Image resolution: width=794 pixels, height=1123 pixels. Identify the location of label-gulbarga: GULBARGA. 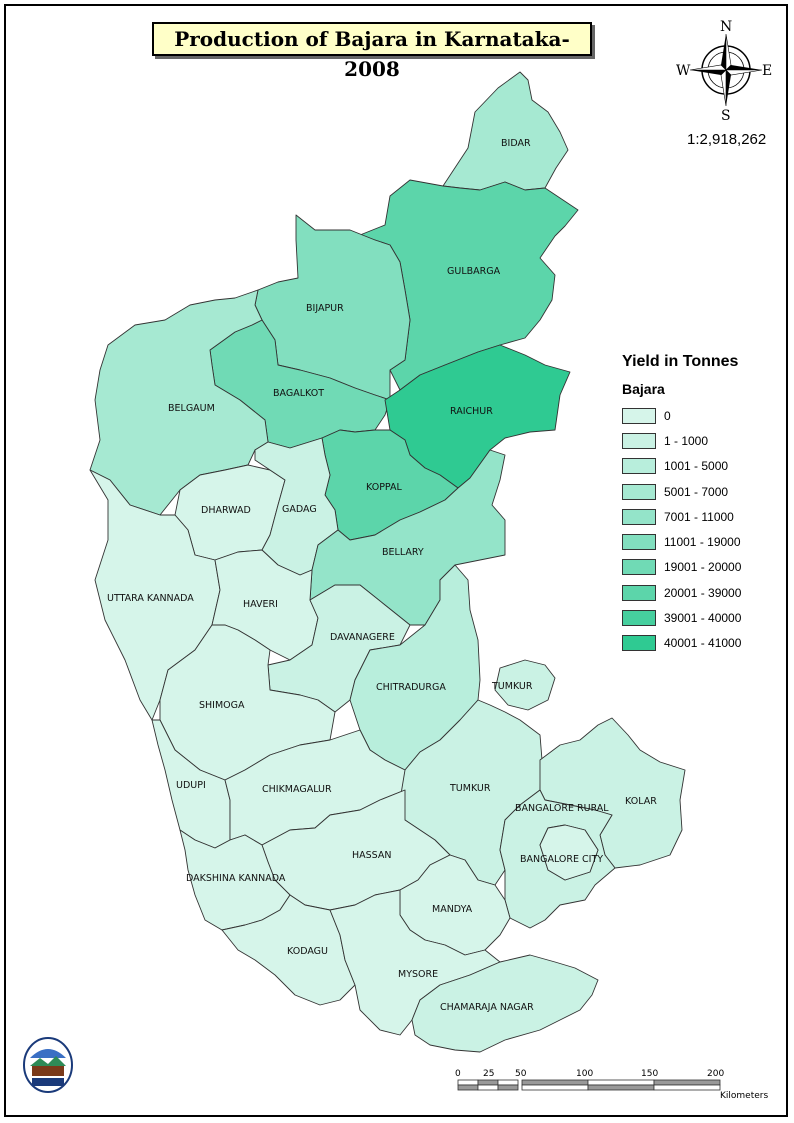
(474, 271).